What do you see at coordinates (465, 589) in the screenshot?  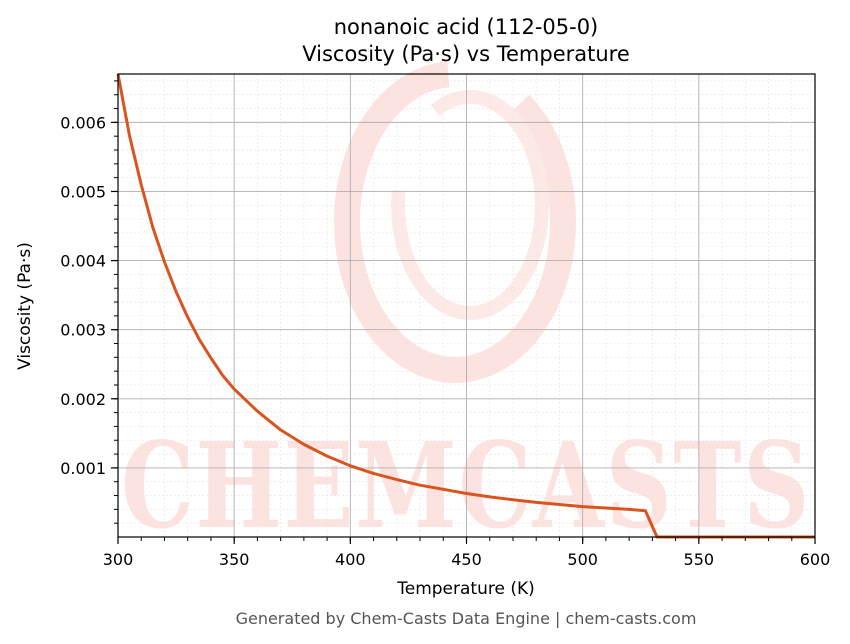 I see `x-axis-label: Temperature (K)` at bounding box center [465, 589].